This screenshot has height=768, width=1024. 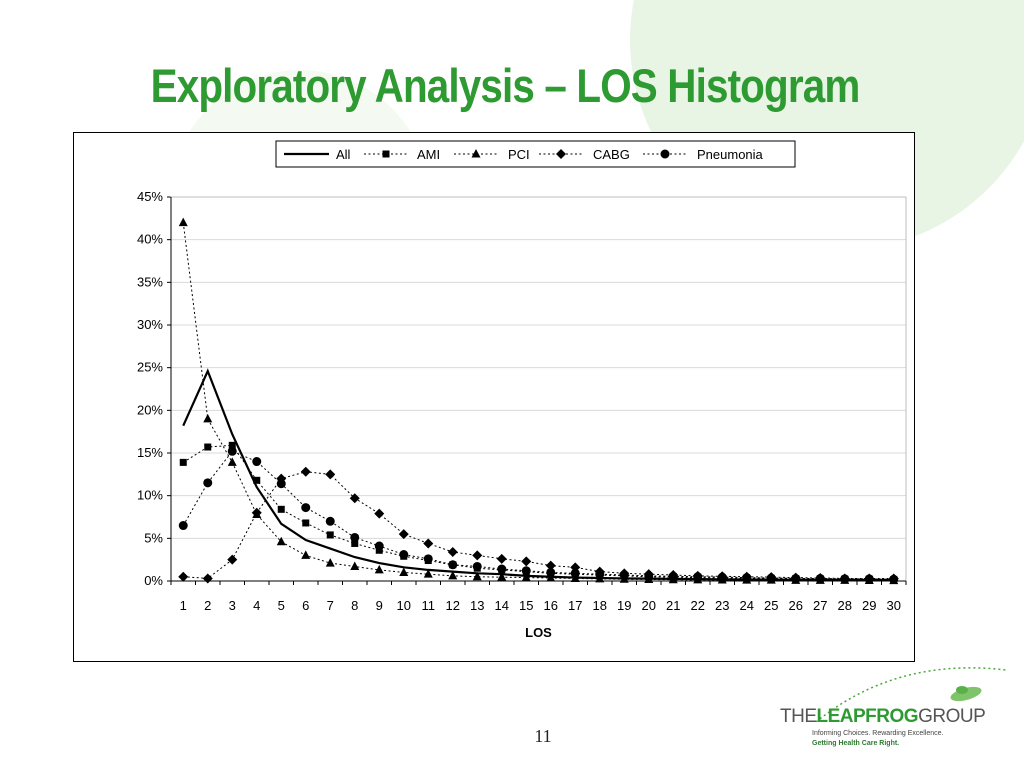 What do you see at coordinates (150, 495) in the screenshot?
I see `y-tick-label: 10%` at bounding box center [150, 495].